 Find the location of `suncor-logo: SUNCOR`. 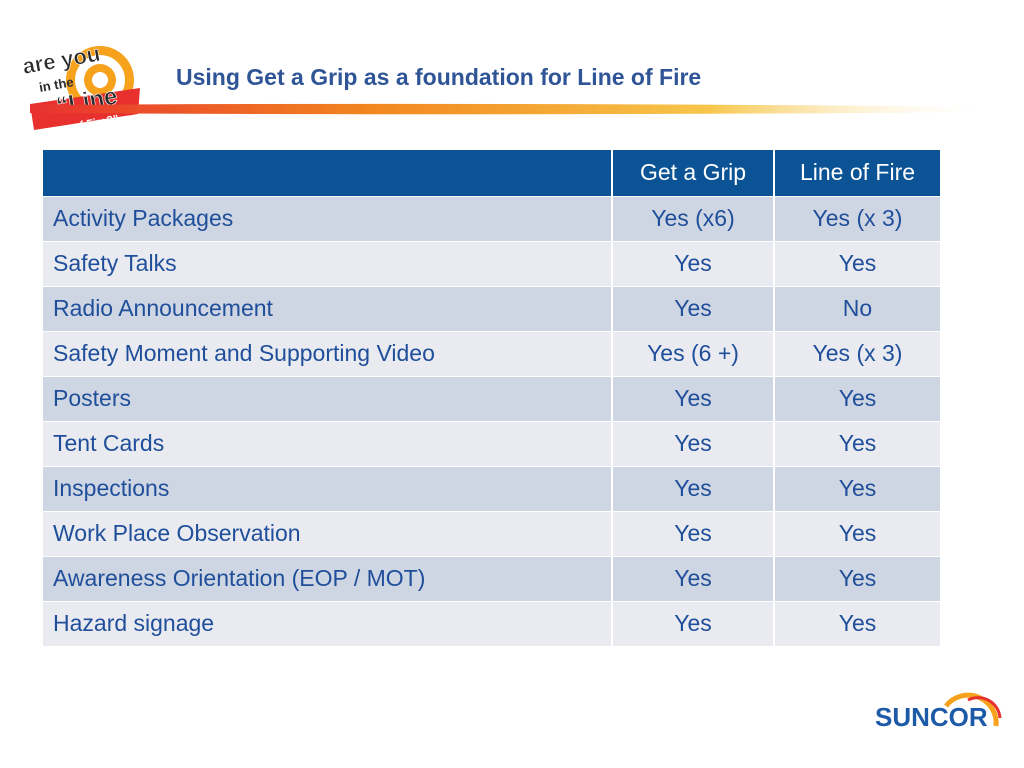

suncor-logo: SUNCOR is located at coordinates (937, 714).